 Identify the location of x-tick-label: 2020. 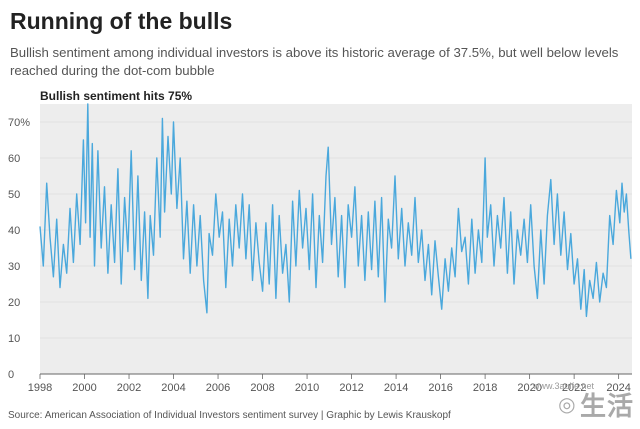
(529, 388).